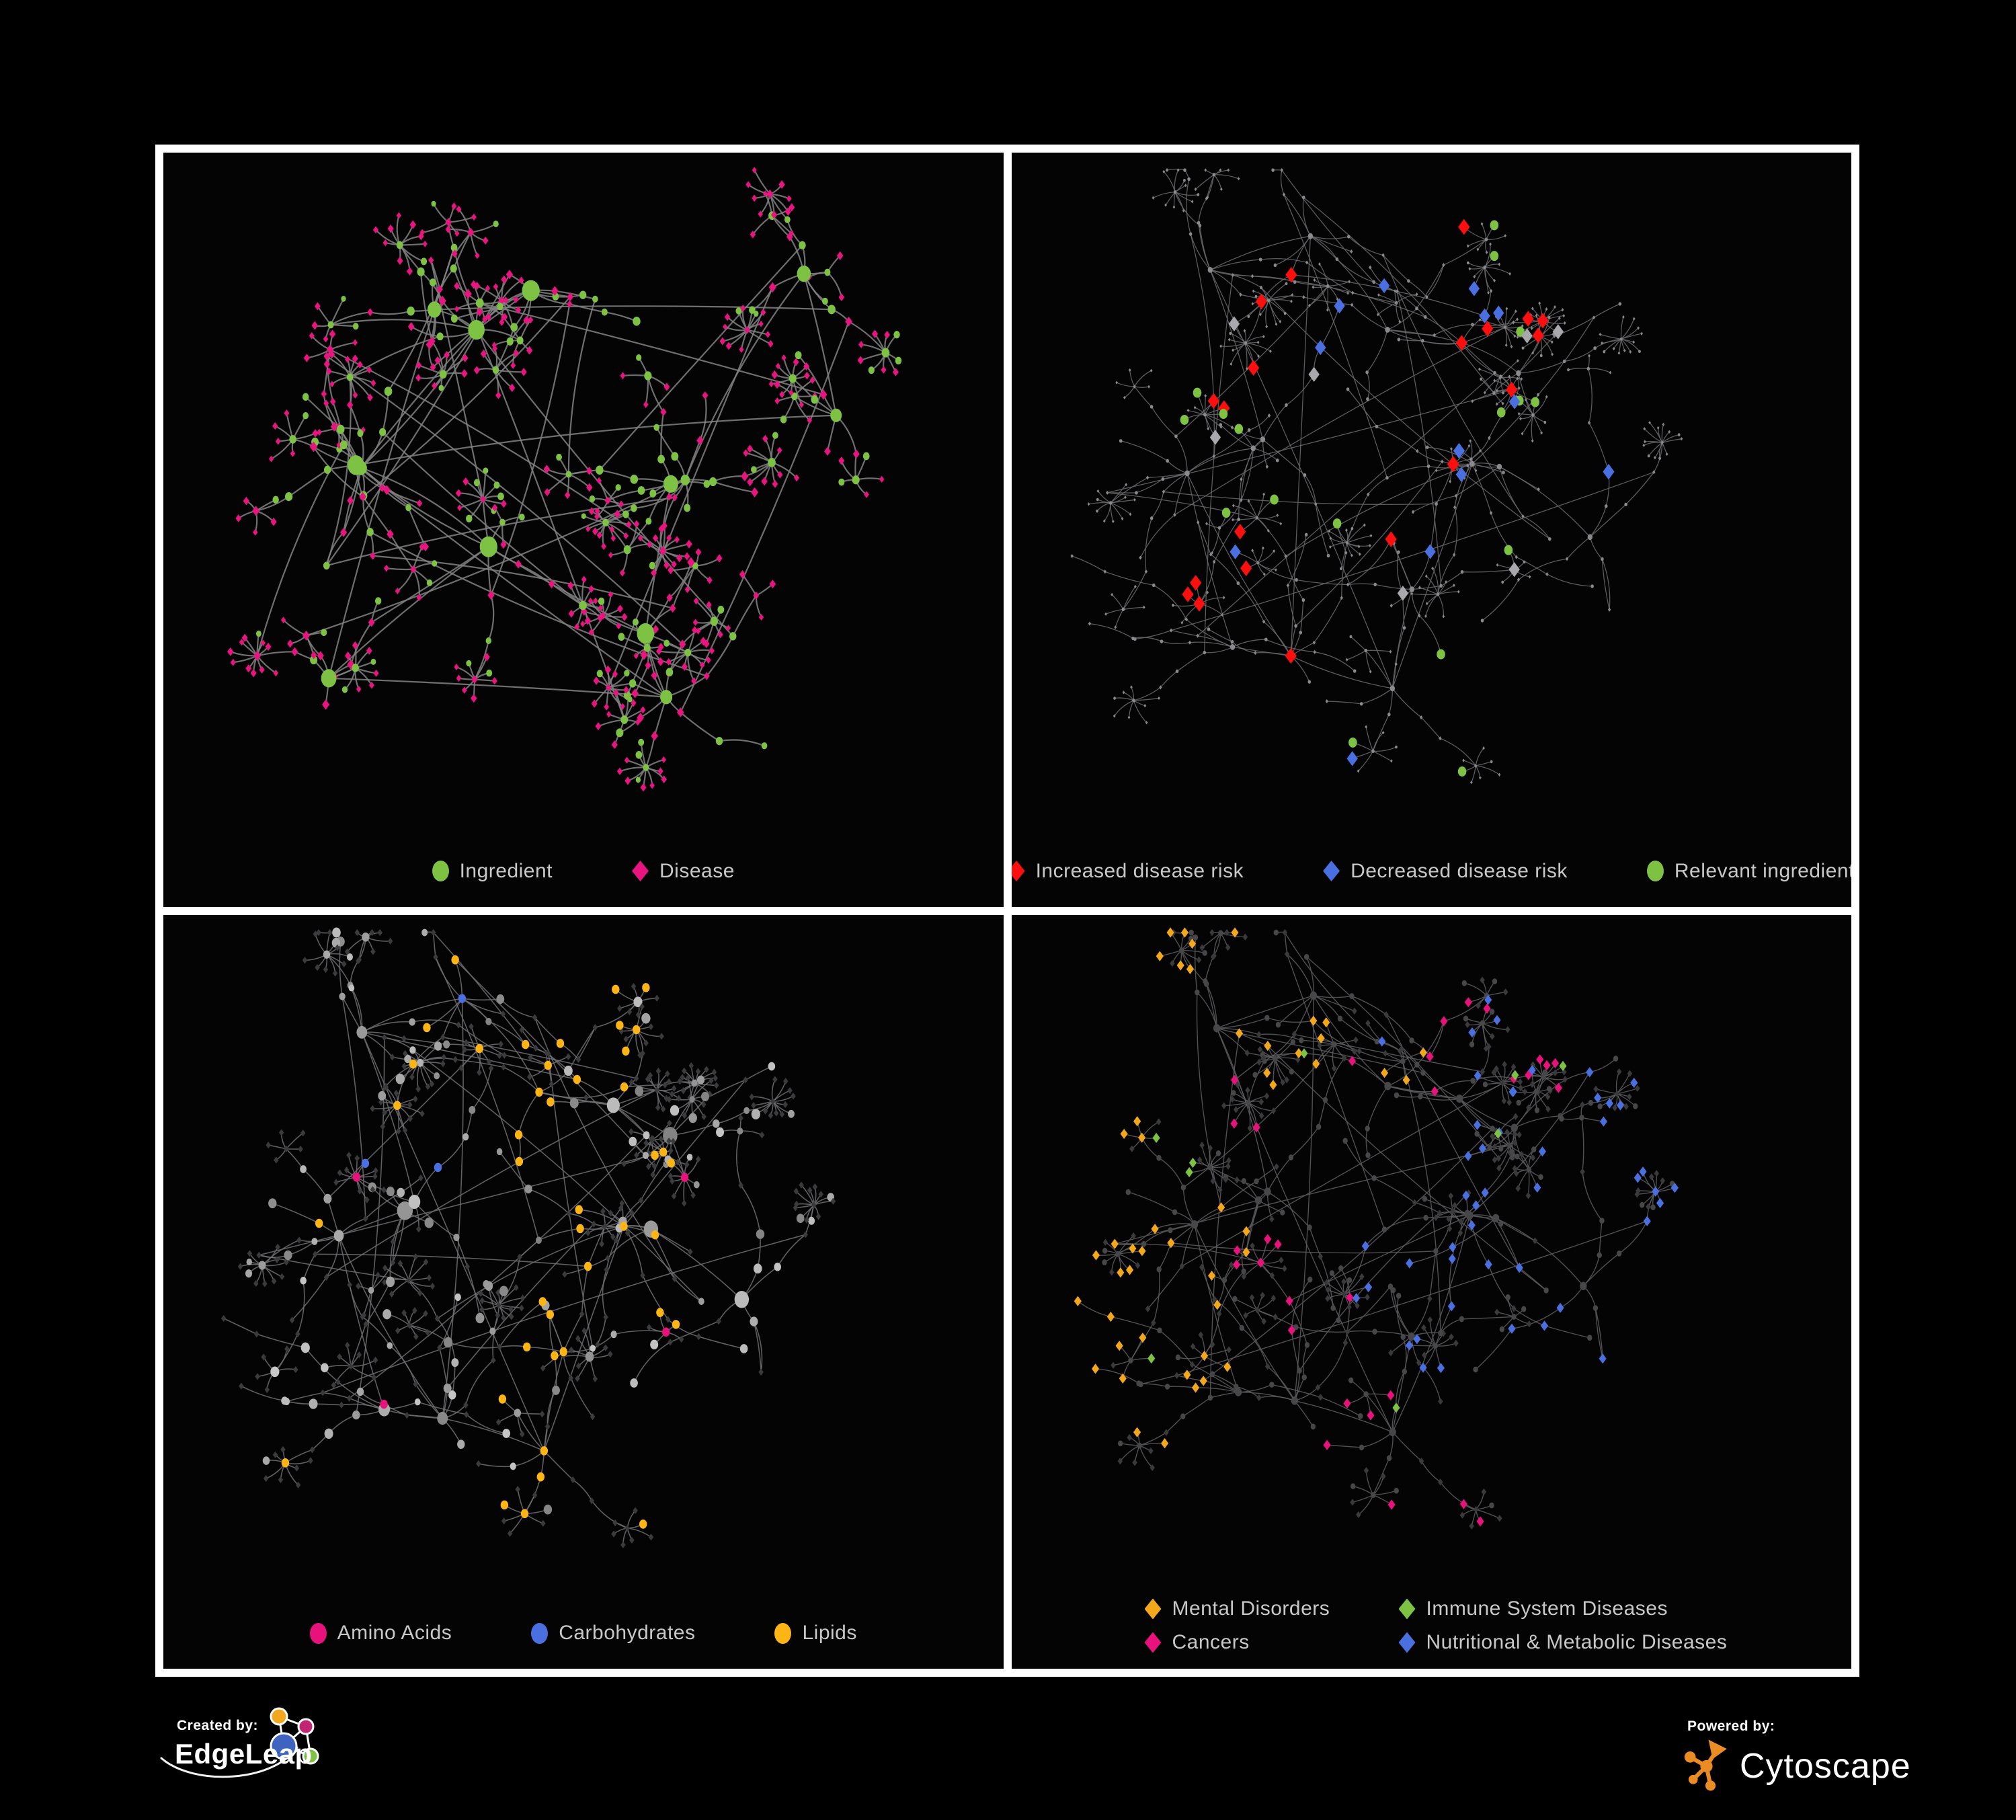 The width and height of the screenshot is (2016, 1820). I want to click on edgeleap-credit: Created by: EdgeLeap, so click(252, 1749).